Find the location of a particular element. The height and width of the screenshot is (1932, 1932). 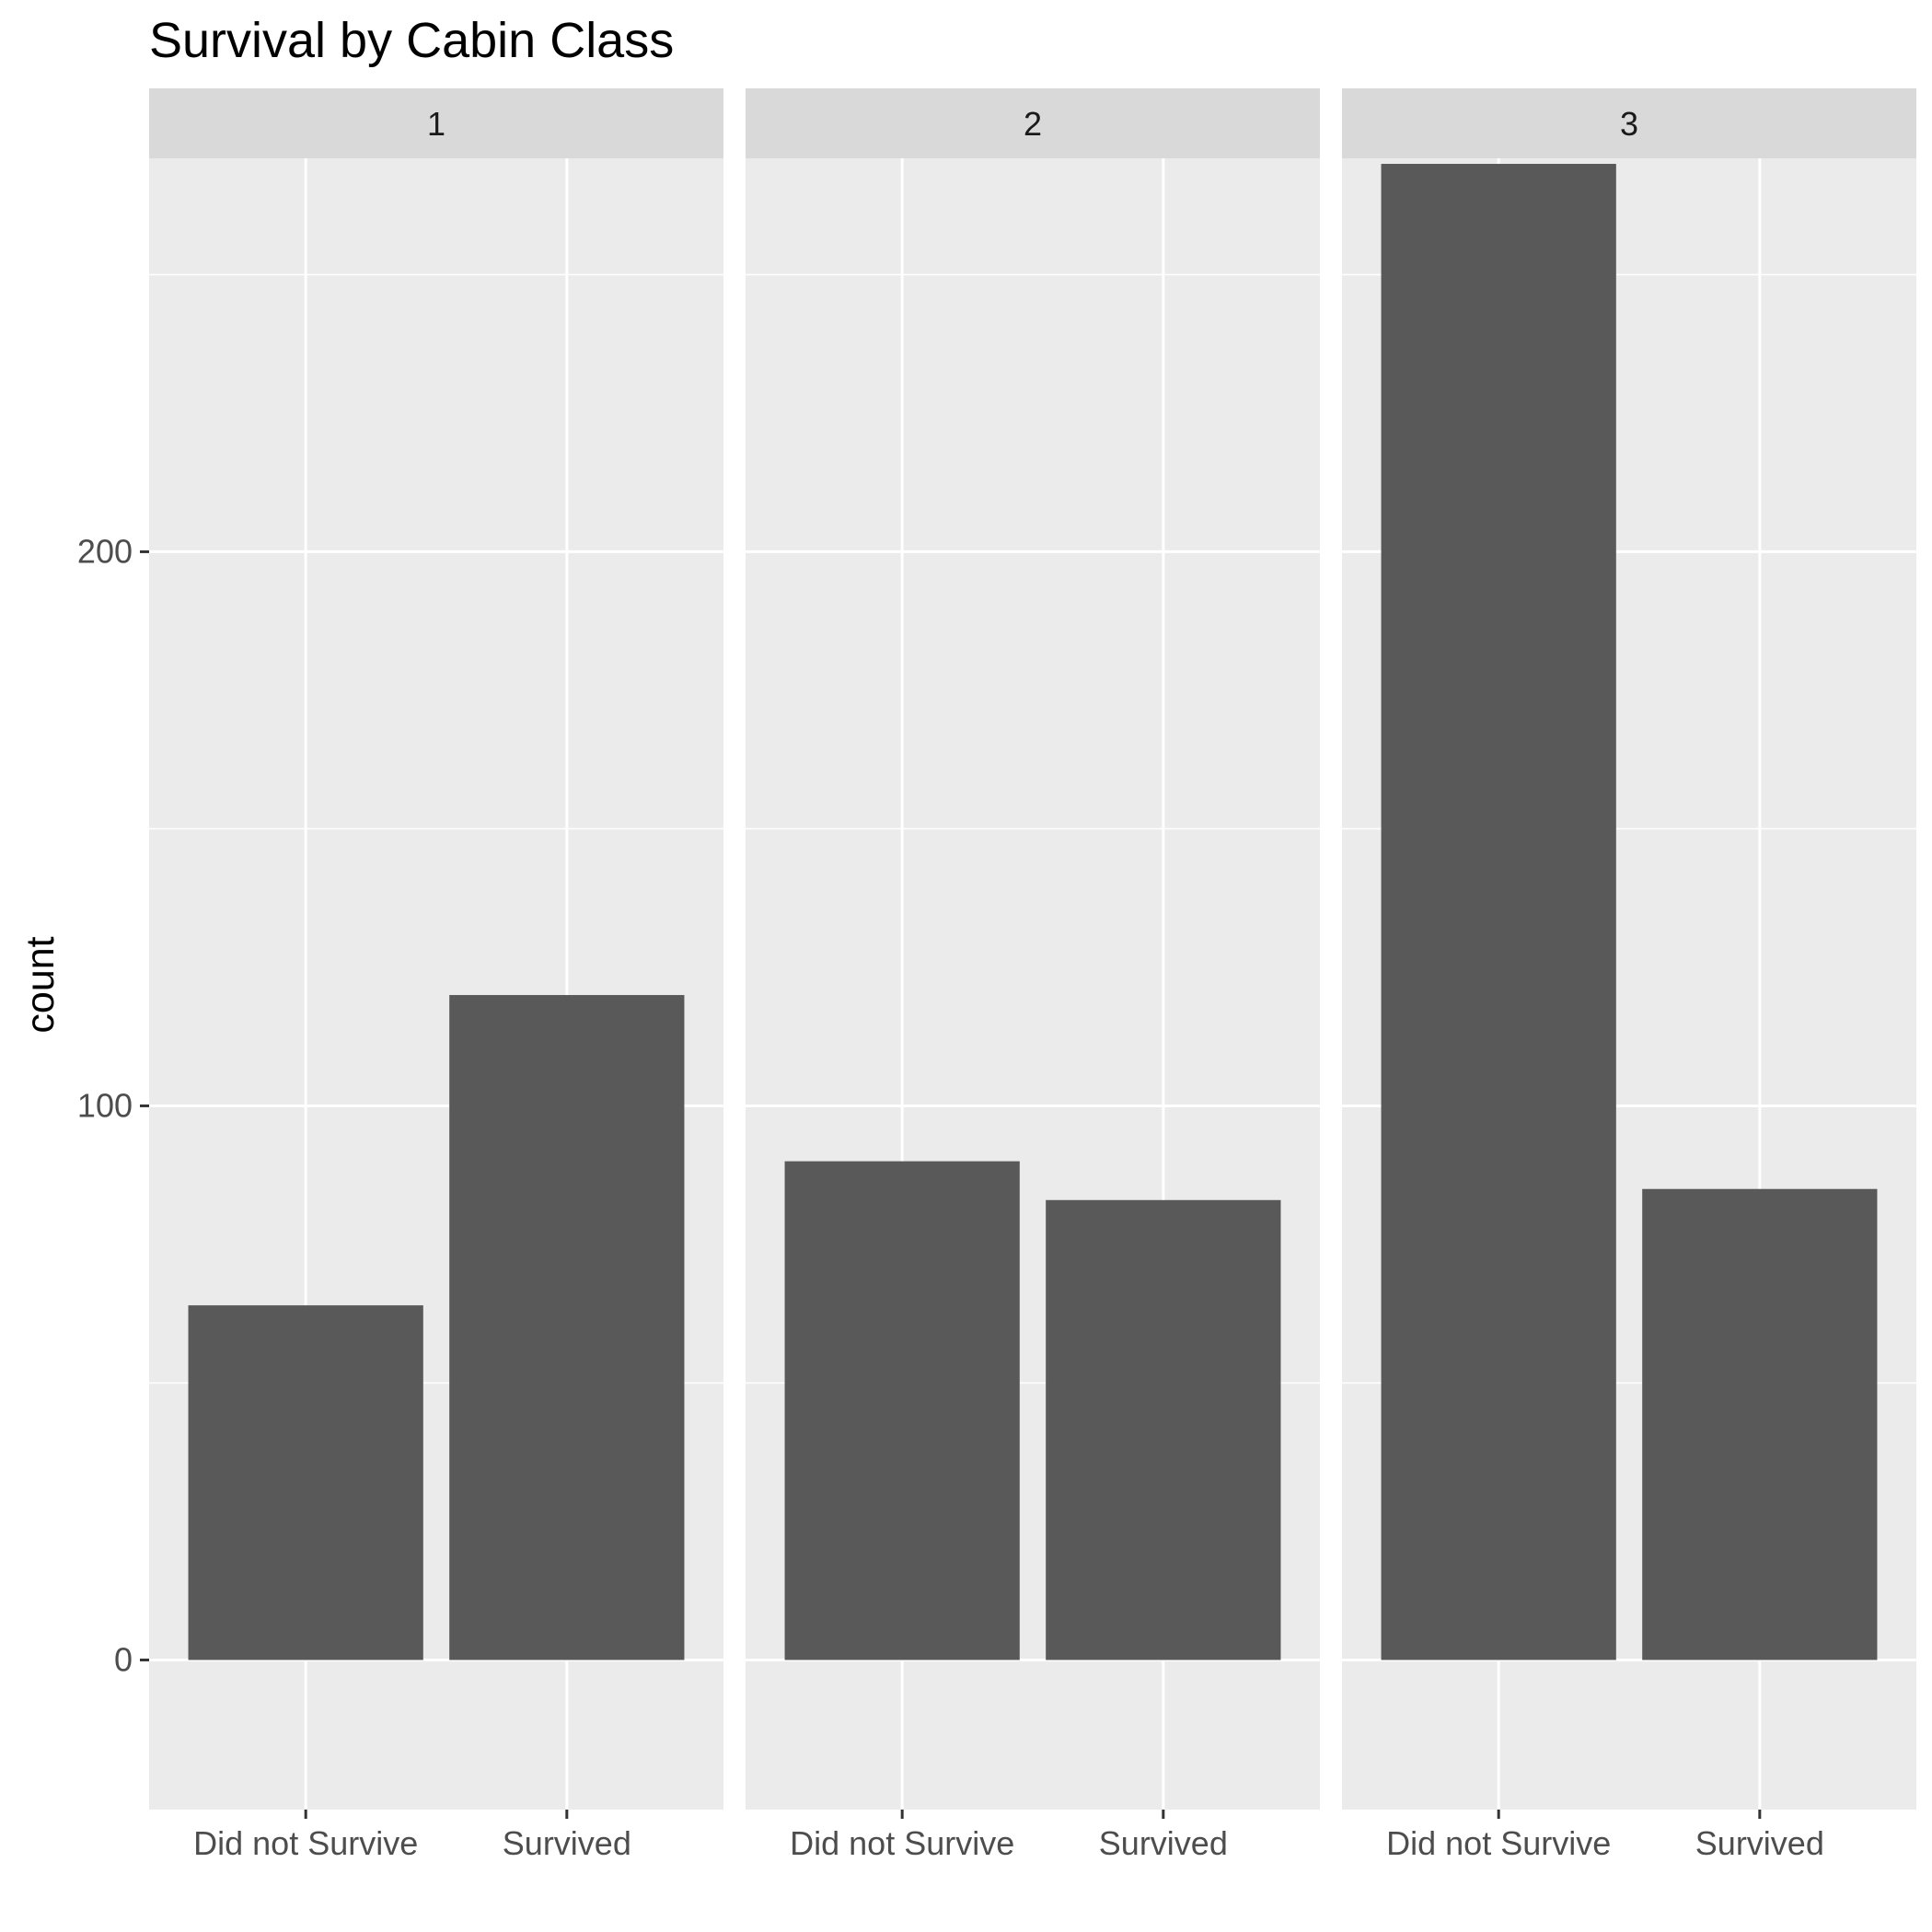

facet-strip-label: 1 is located at coordinates (436, 124).